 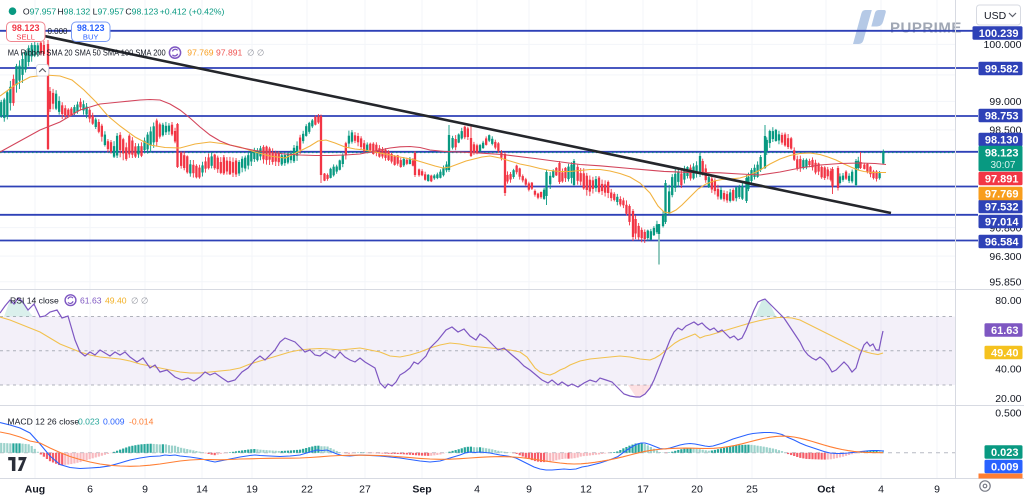 What do you see at coordinates (999, 34) in the screenshot?
I see `svg-text: 100.239` at bounding box center [999, 34].